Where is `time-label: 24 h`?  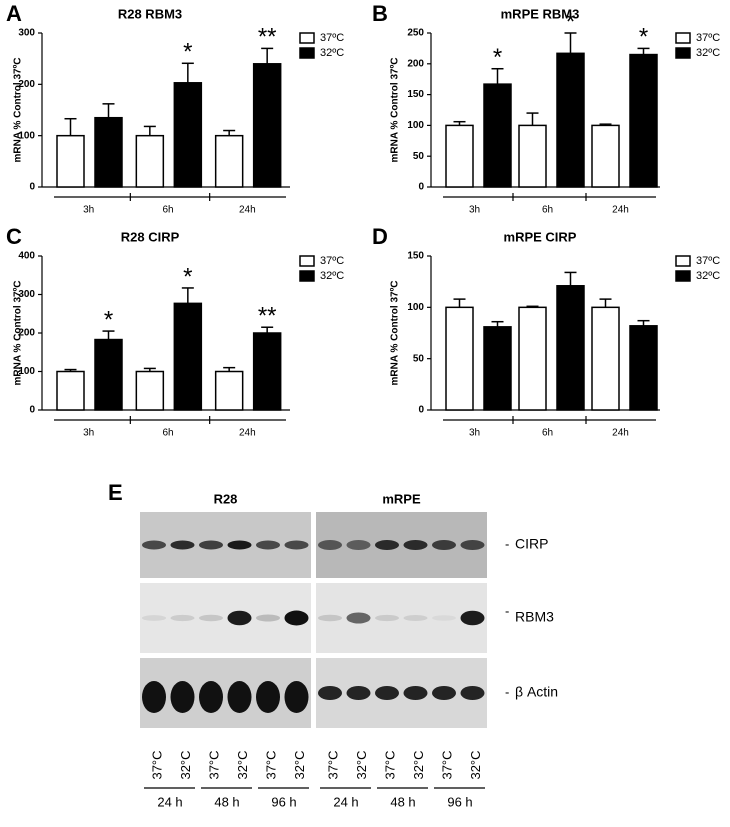
time-label: 24 h is located at coordinates (169, 801).